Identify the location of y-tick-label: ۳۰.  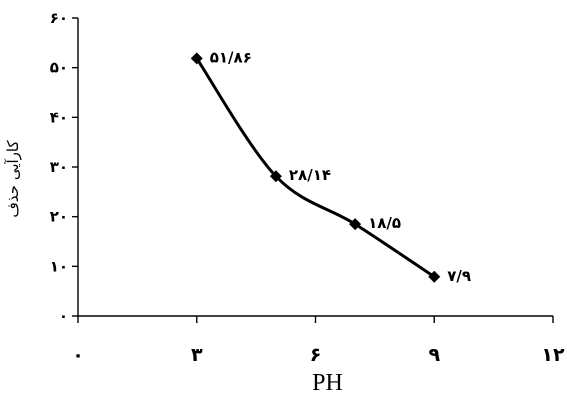
(59, 167).